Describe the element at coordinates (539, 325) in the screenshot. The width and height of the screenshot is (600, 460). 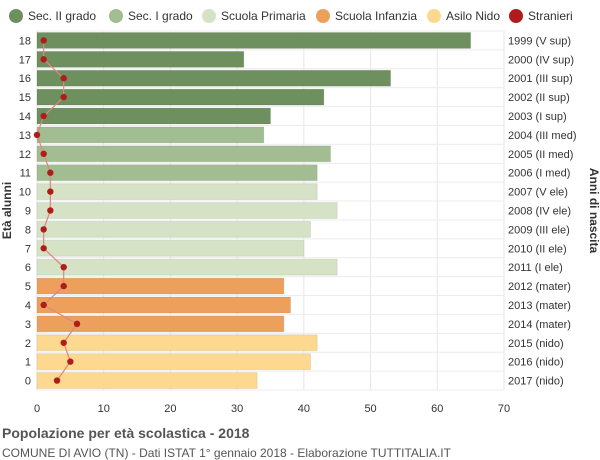
I see `birth-year-tick-label: 2014 (mater)` at that location.